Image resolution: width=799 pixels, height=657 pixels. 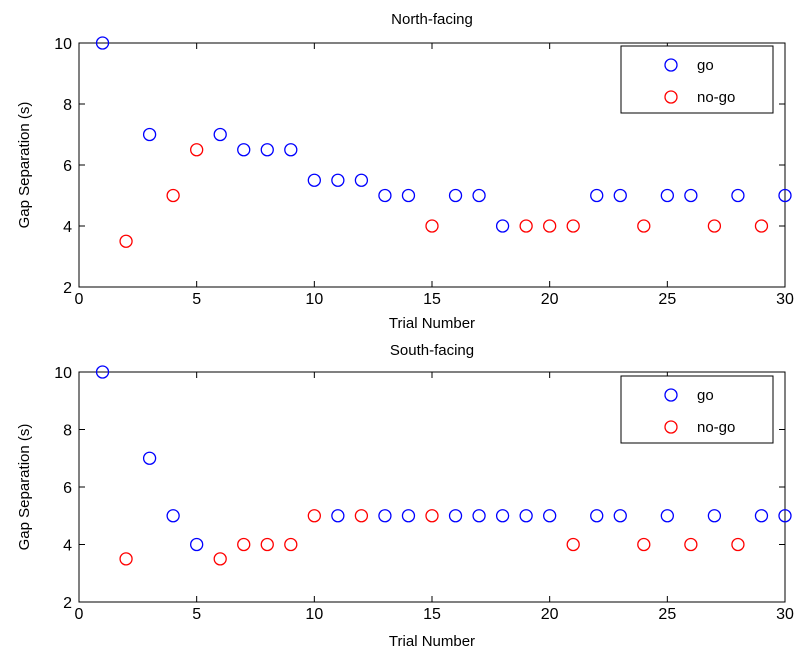 I want to click on x-tick-label: 15, so click(x=432, y=299).